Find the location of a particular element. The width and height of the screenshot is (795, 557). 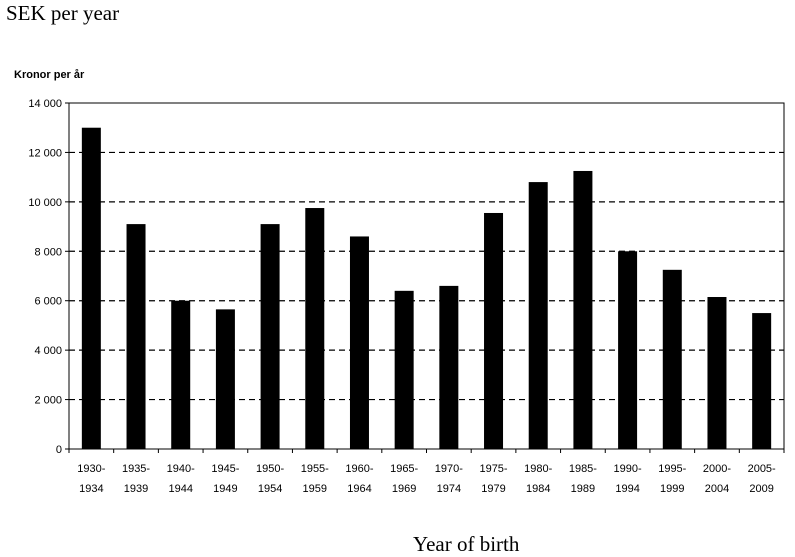

x-tick-label: 2005- is located at coordinates (762, 469).